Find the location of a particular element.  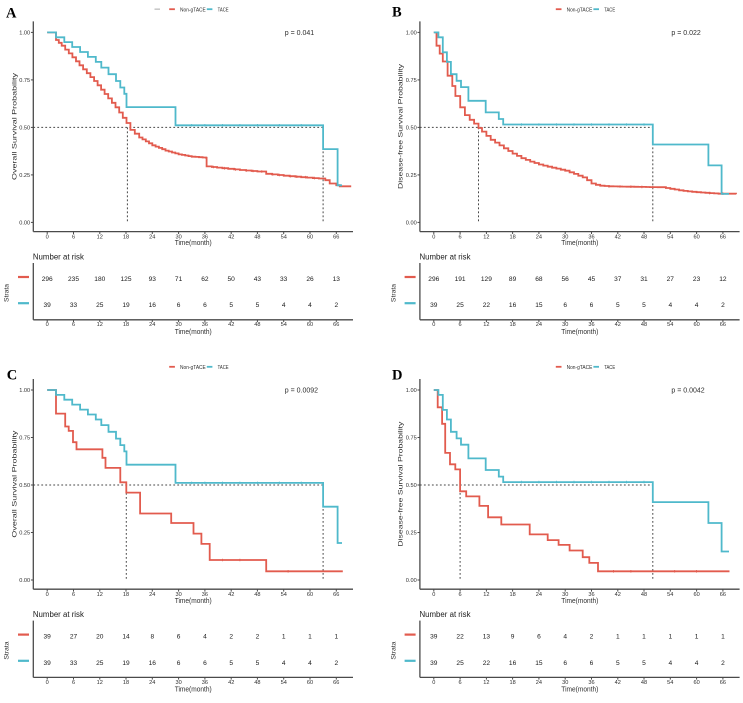

svg-text: 27 is located at coordinates (671, 279).